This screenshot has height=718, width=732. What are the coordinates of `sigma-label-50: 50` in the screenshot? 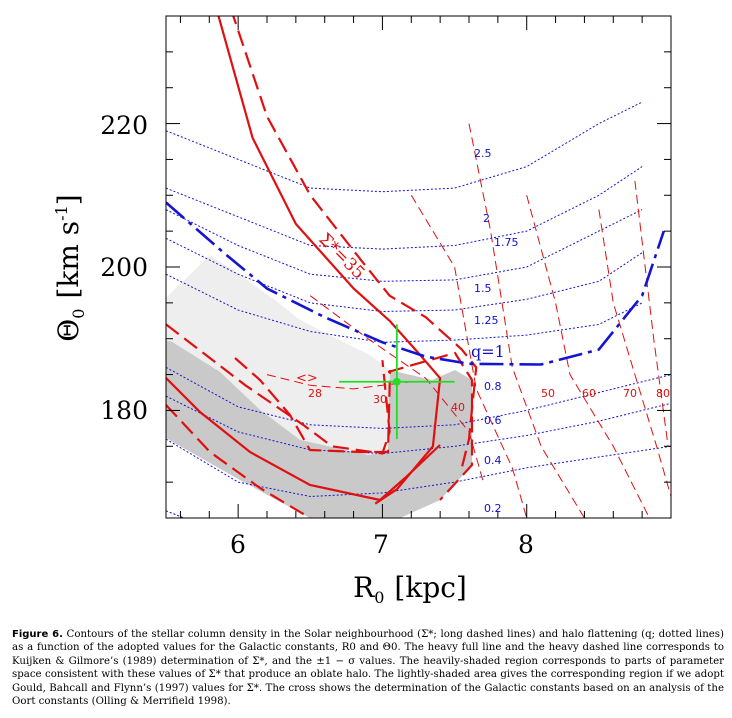 It's located at (548, 393).